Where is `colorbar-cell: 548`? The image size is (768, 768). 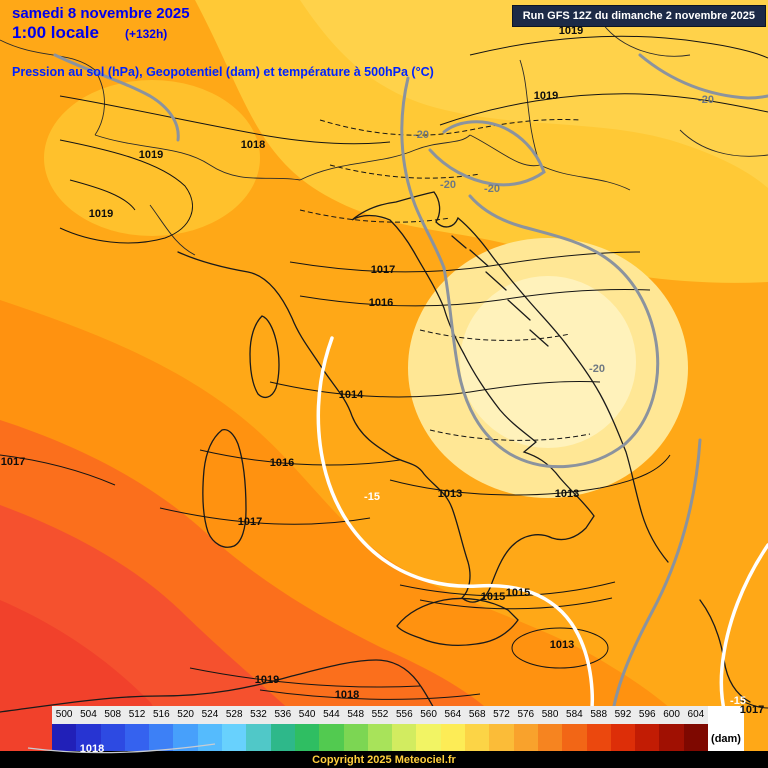
colorbar-cell: 548 is located at coordinates (355, 728).